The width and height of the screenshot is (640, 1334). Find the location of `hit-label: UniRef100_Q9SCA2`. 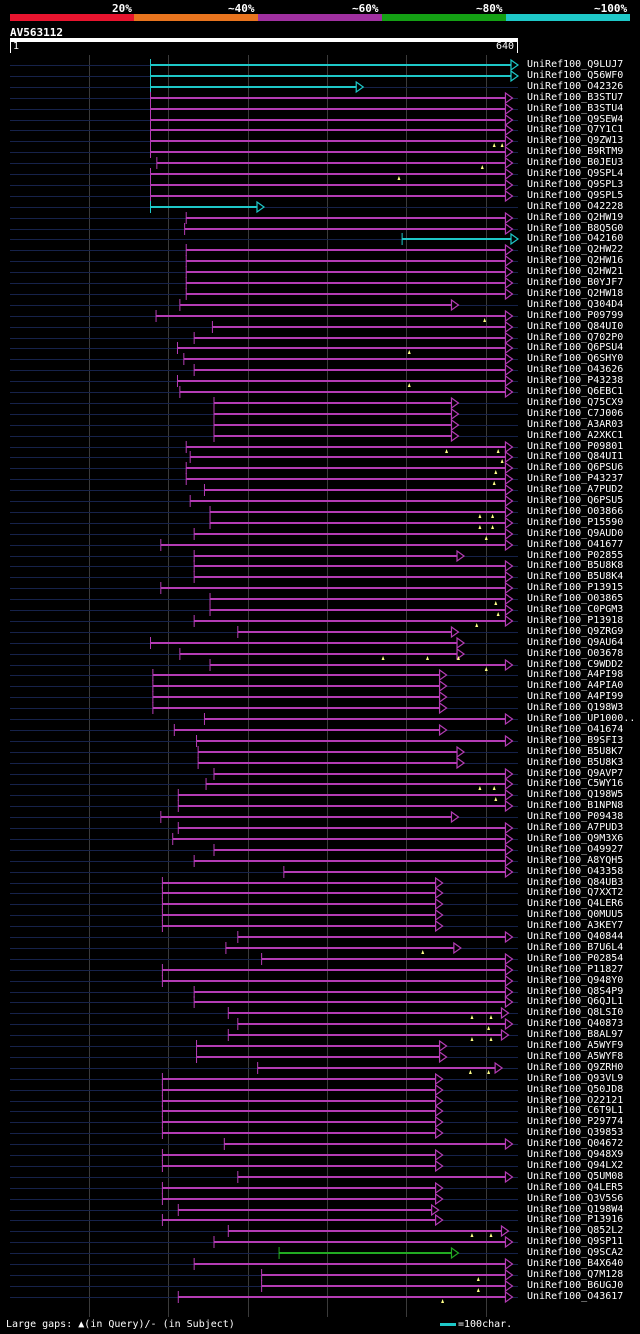

hit-label: UniRef100_Q9SCA2 is located at coordinates (575, 1252).